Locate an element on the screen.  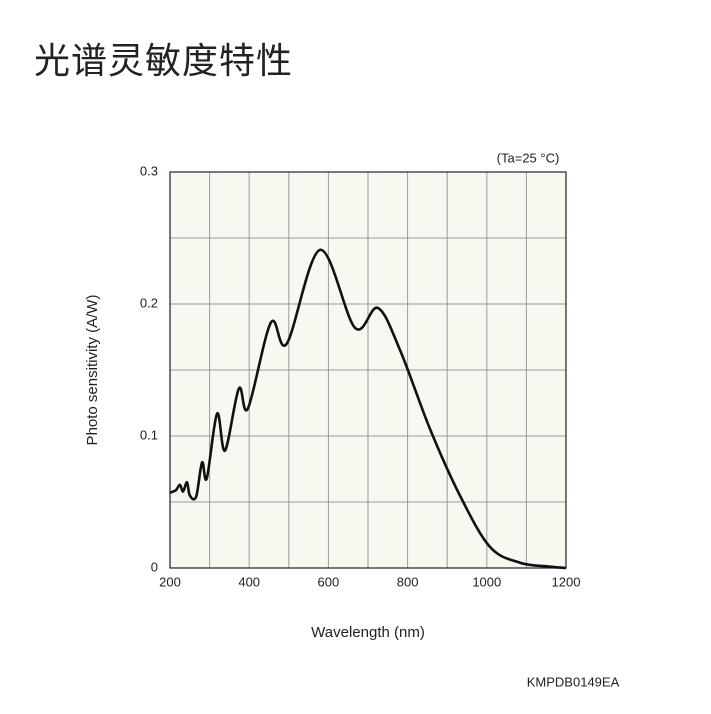
y-tick-label: 0.1 is located at coordinates (149, 434).